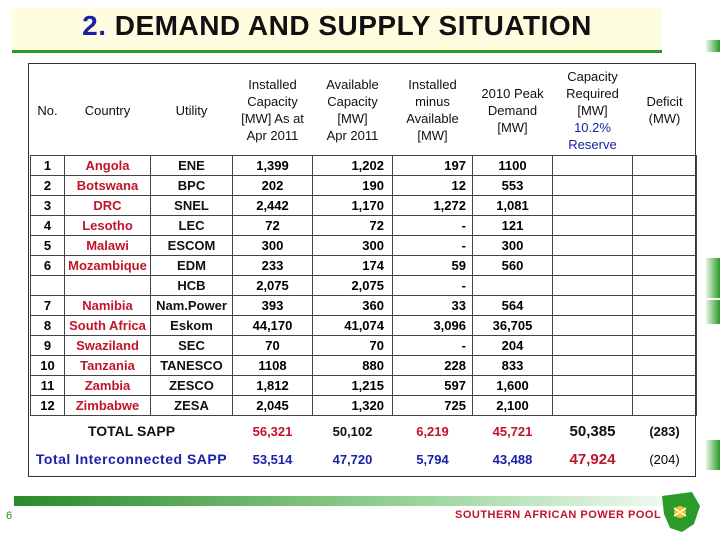  What do you see at coordinates (47, 205) in the screenshot?
I see `row-no: 3` at bounding box center [47, 205].